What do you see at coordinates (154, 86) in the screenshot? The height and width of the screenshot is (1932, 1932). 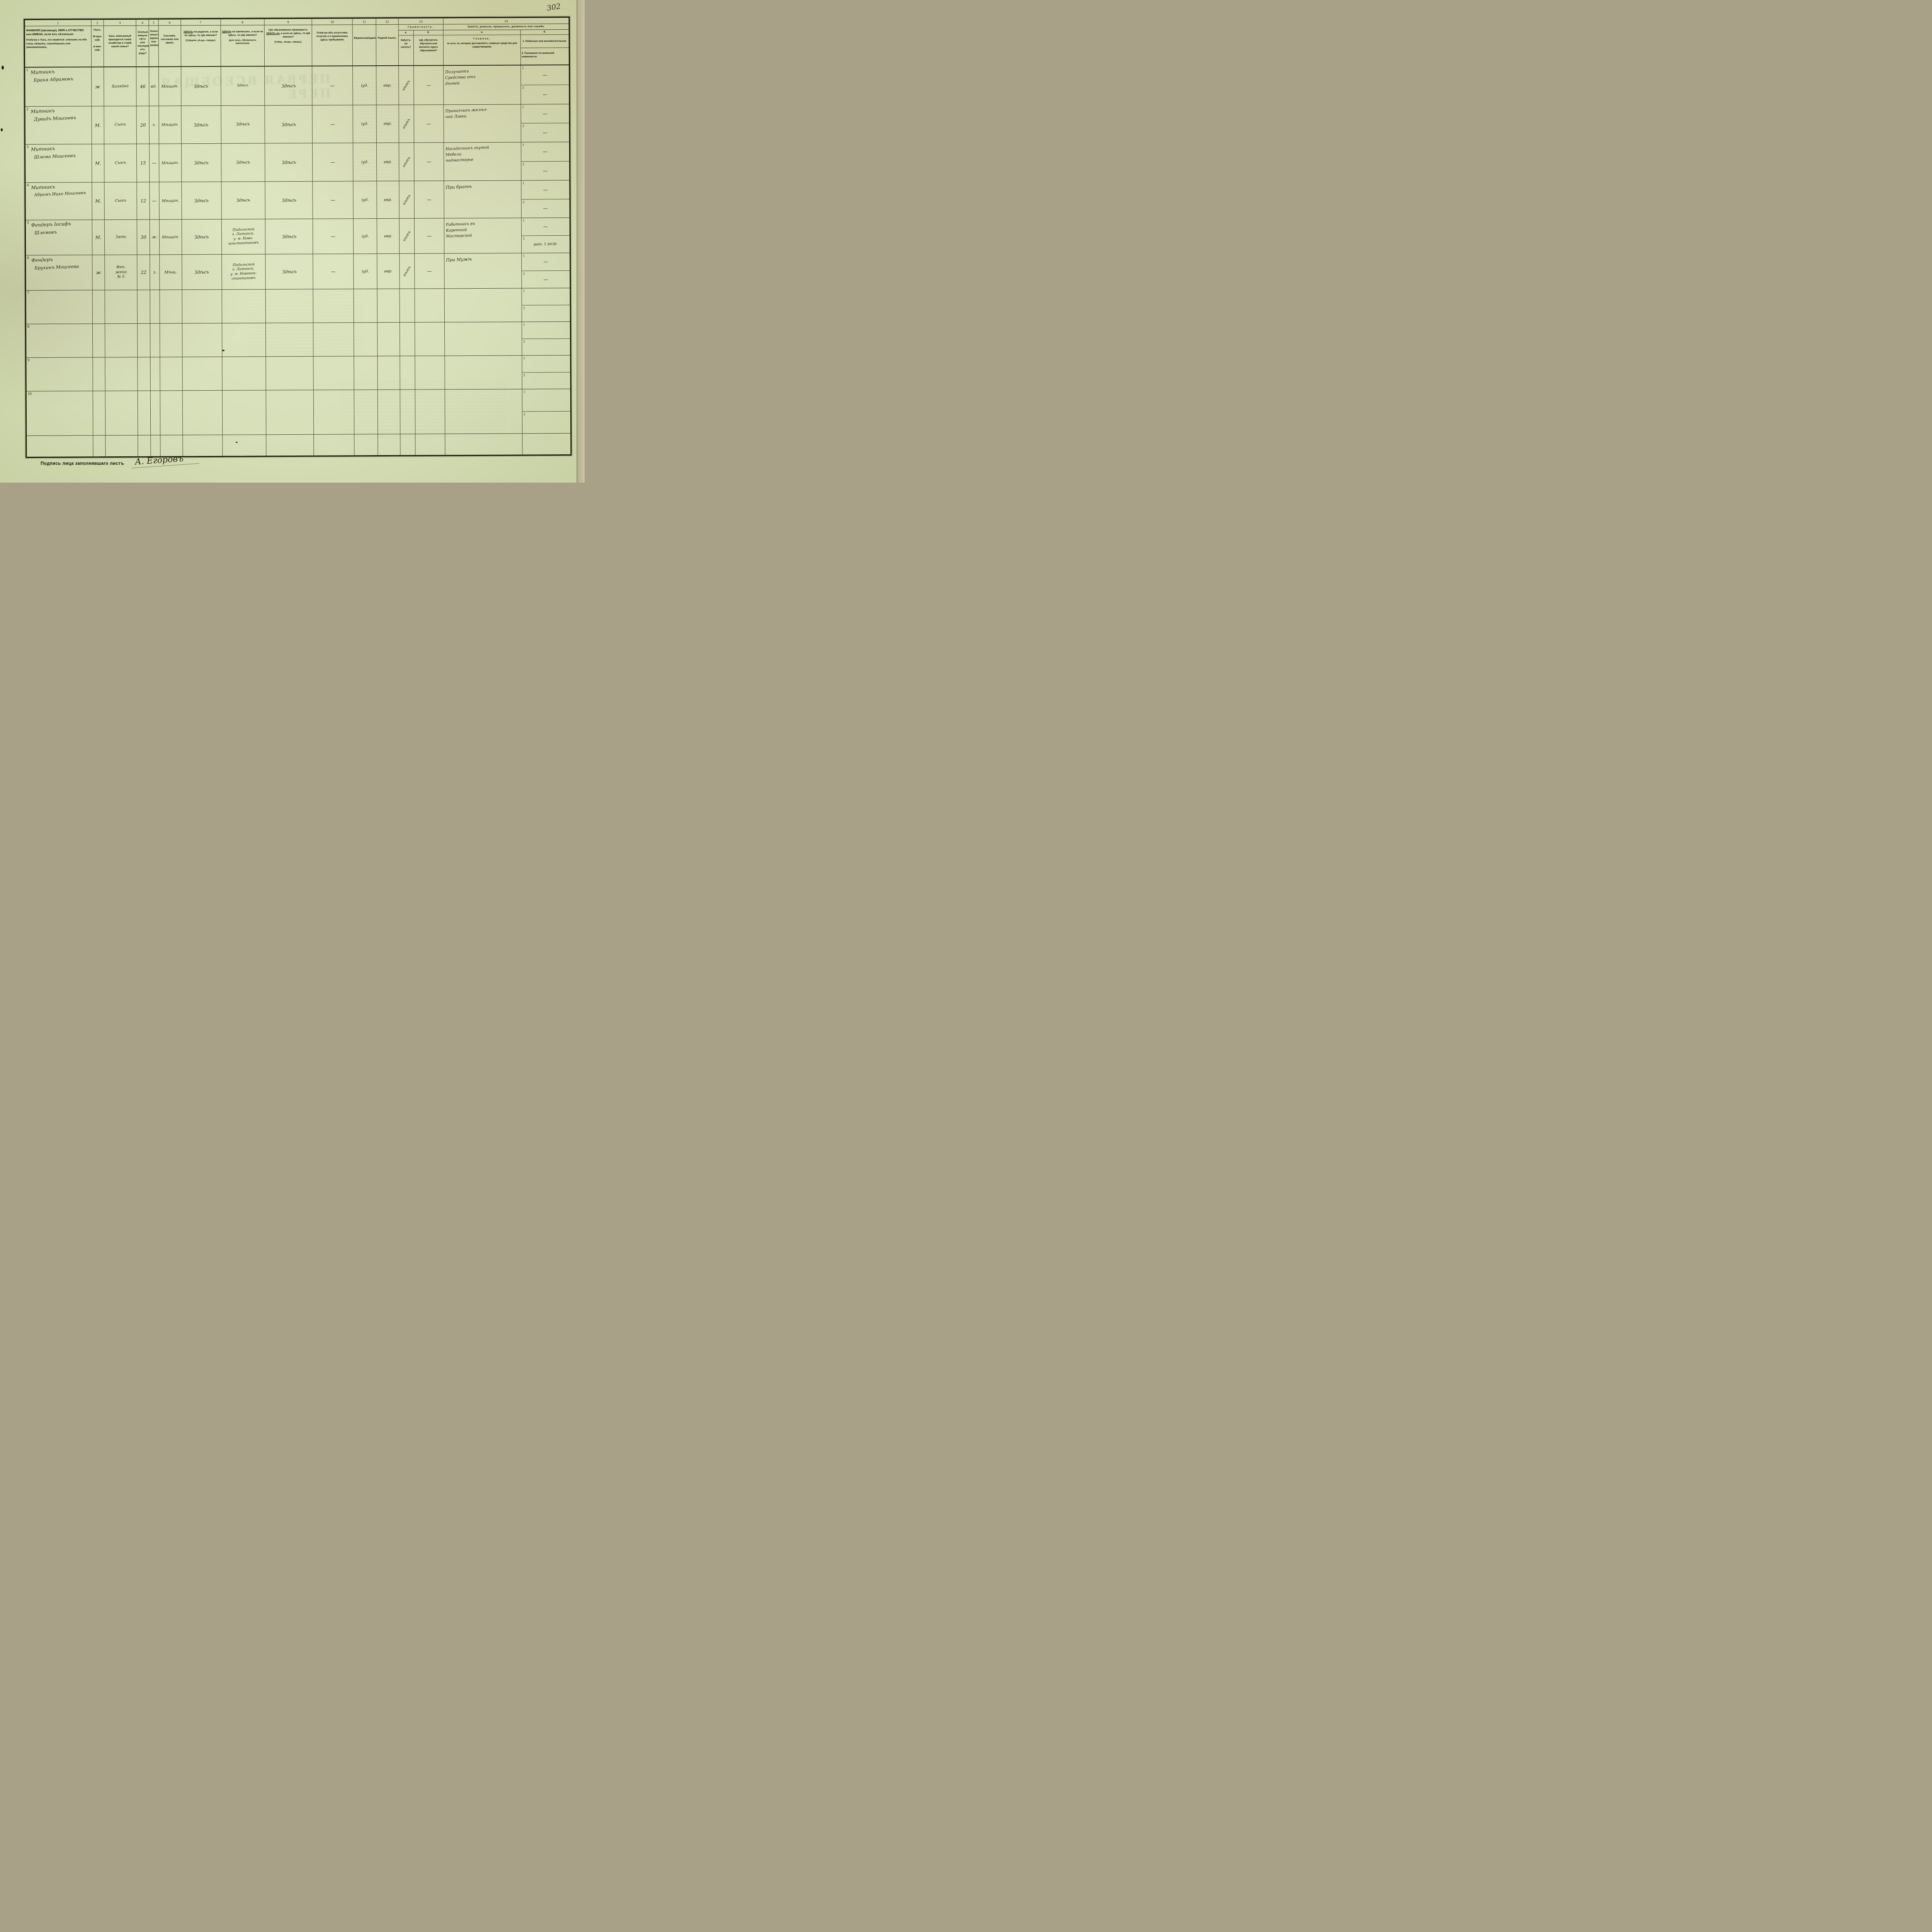 I see `cell-marital: вд.` at bounding box center [154, 86].